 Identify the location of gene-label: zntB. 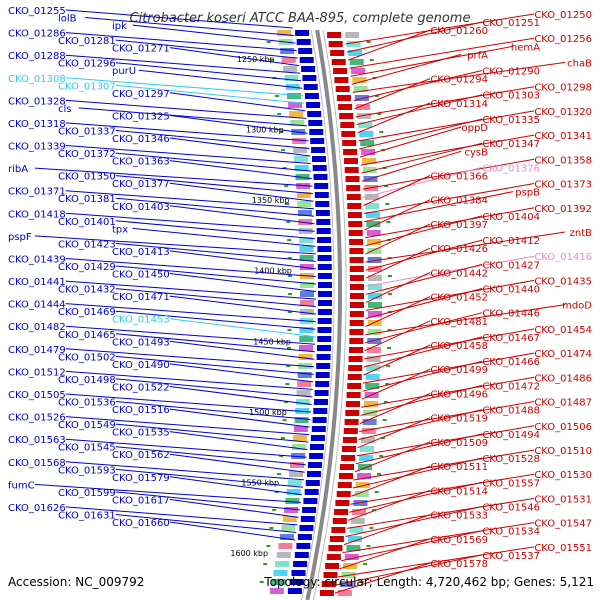
(581, 233).